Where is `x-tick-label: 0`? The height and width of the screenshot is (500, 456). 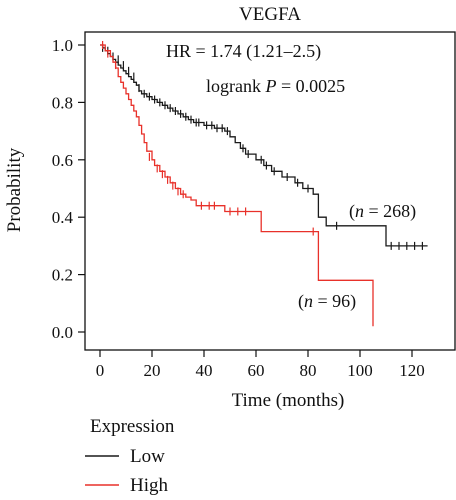
x-tick-label: 0 is located at coordinates (100, 370).